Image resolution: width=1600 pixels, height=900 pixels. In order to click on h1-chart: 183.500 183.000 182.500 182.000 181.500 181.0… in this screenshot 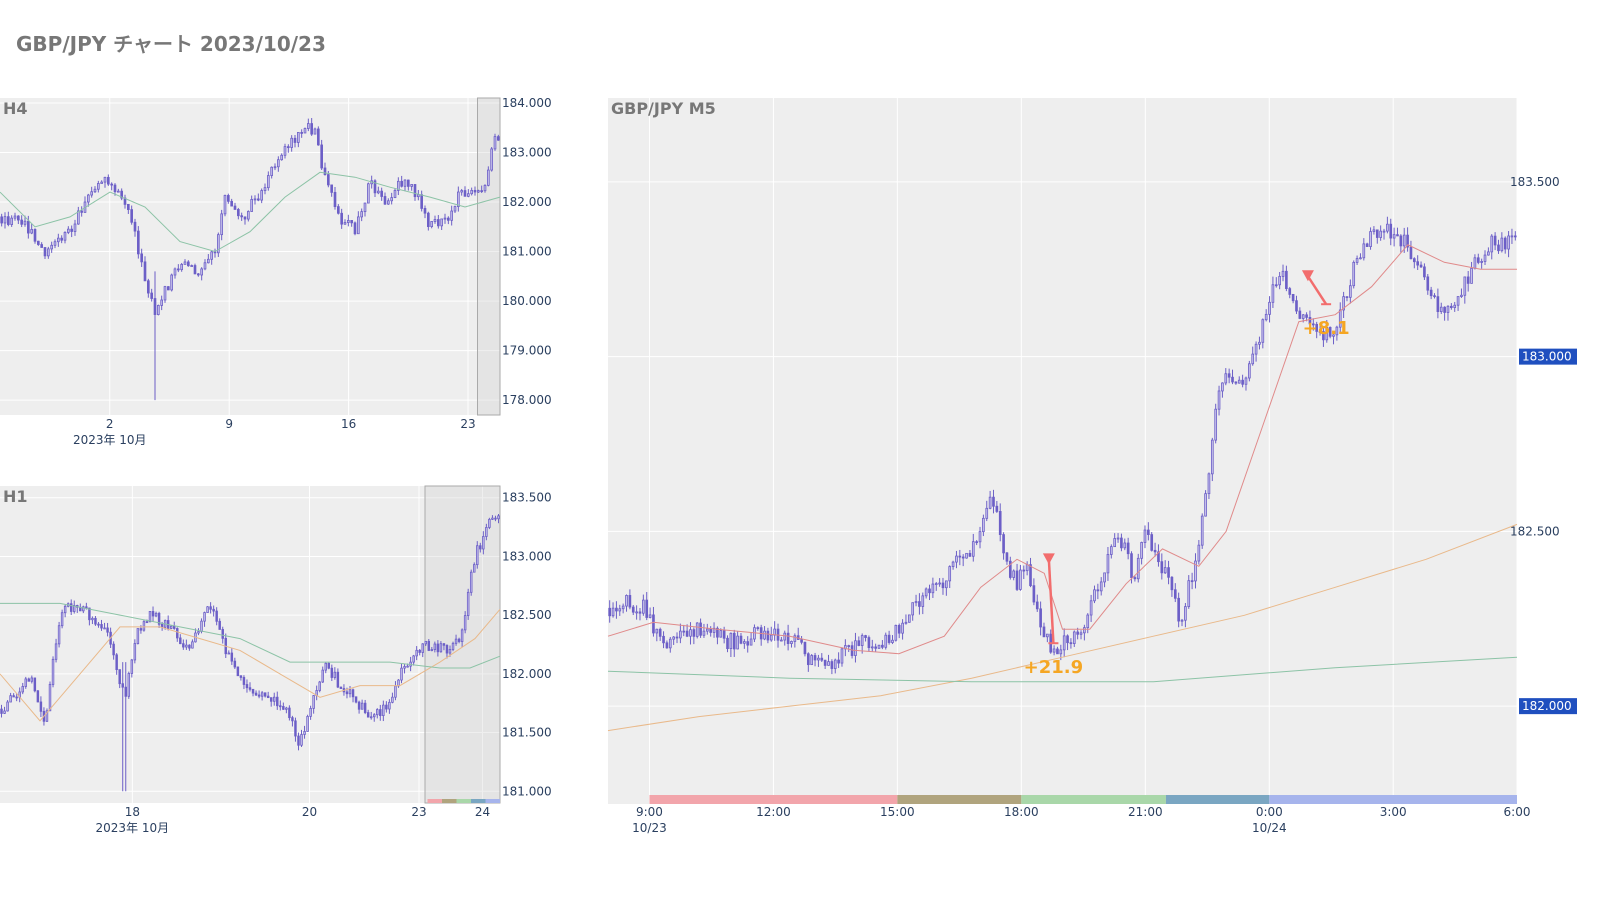, I will do `click(276, 660)`.